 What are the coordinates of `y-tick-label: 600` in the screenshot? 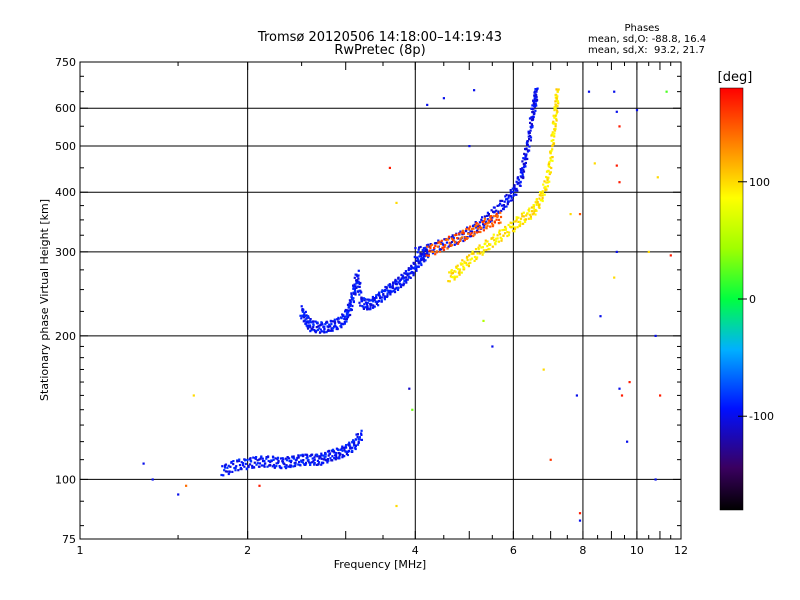 It's located at (65, 108).